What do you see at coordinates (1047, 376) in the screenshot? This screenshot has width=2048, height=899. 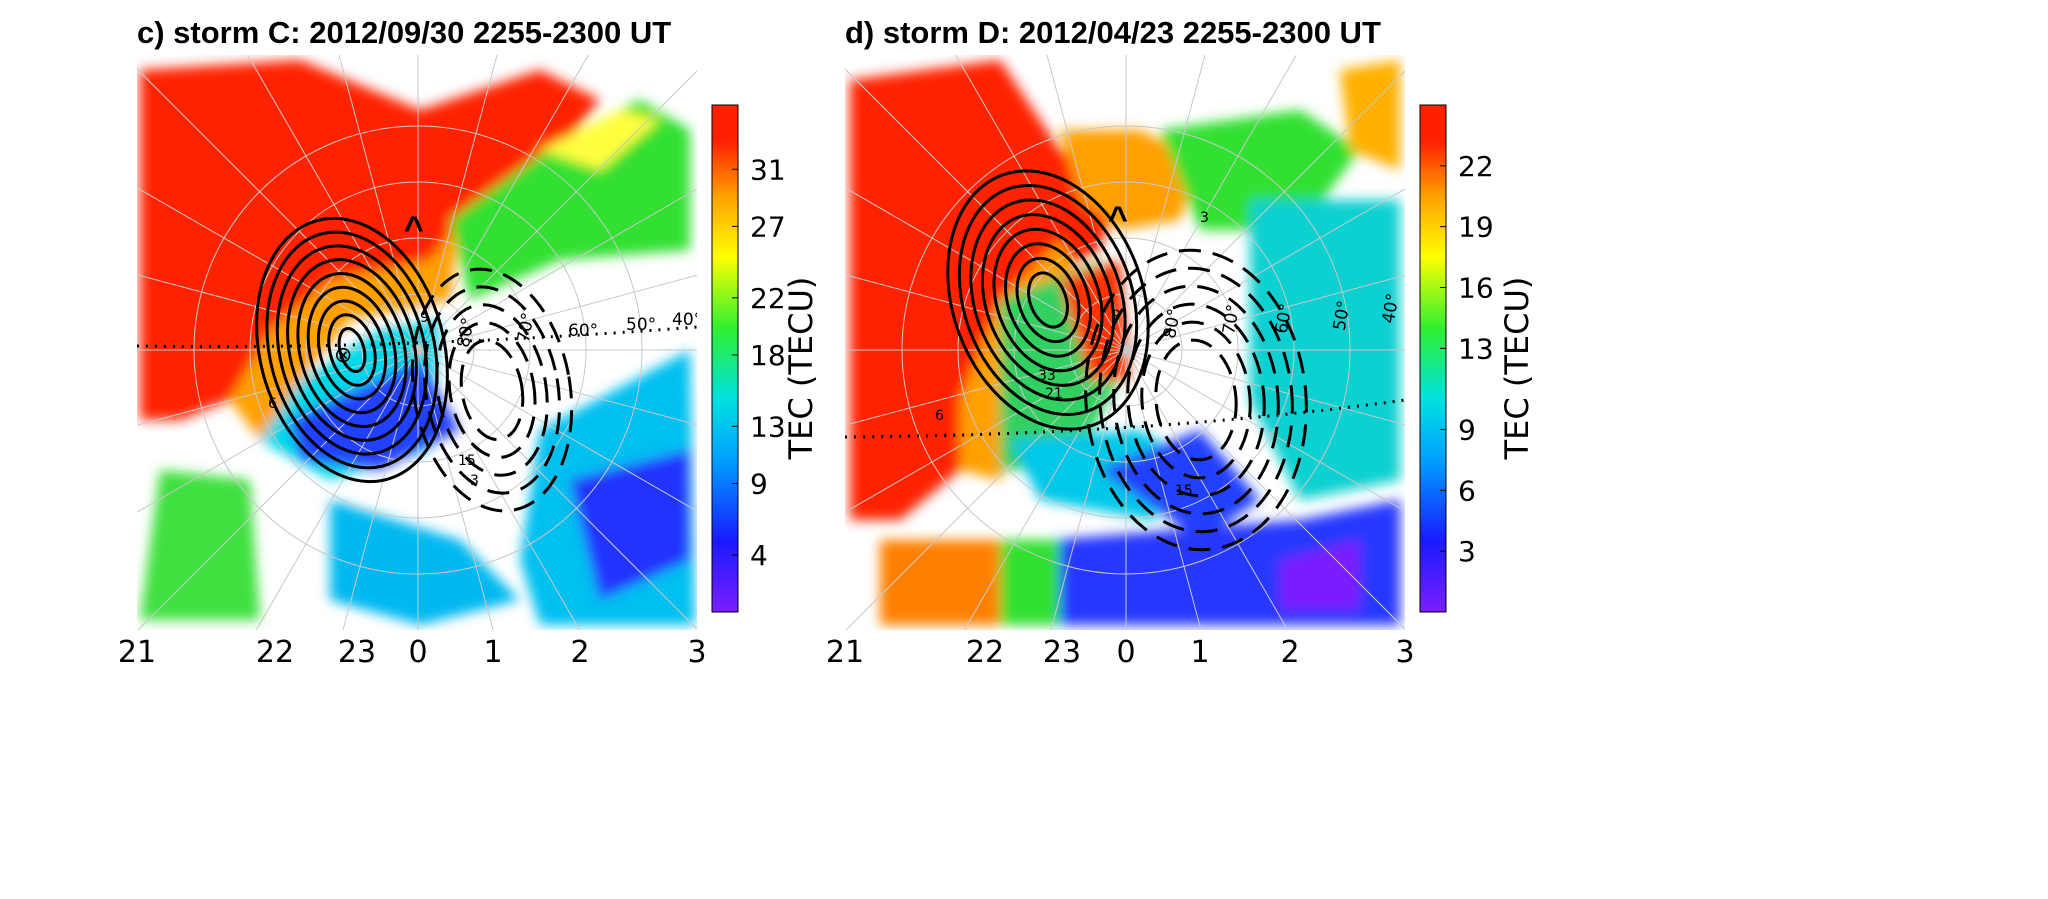 I see `contour-label: 33` at bounding box center [1047, 376].